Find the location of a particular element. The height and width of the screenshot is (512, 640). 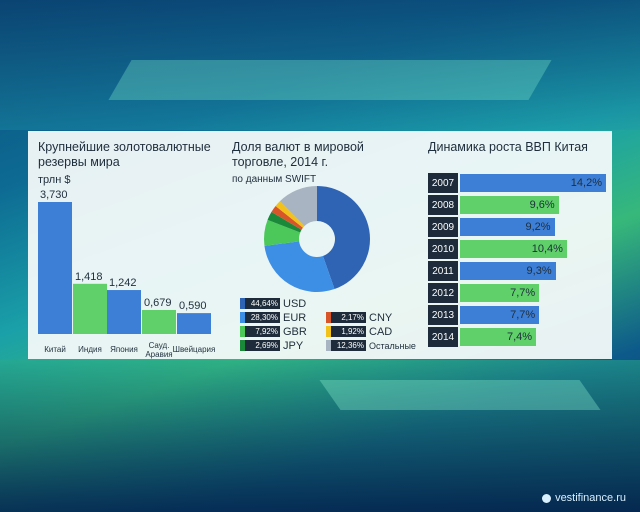

gdp-value-label: 9,2% is located at coordinates (538, 227).